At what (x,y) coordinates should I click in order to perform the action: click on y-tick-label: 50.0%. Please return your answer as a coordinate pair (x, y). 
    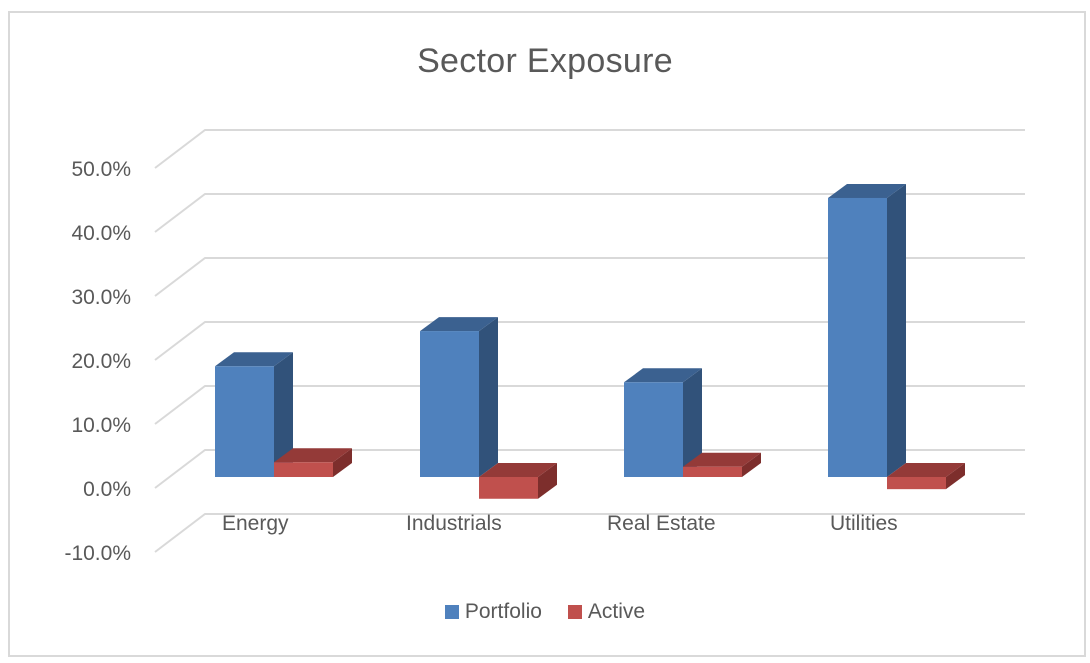
    Looking at the image, I should click on (101, 169).